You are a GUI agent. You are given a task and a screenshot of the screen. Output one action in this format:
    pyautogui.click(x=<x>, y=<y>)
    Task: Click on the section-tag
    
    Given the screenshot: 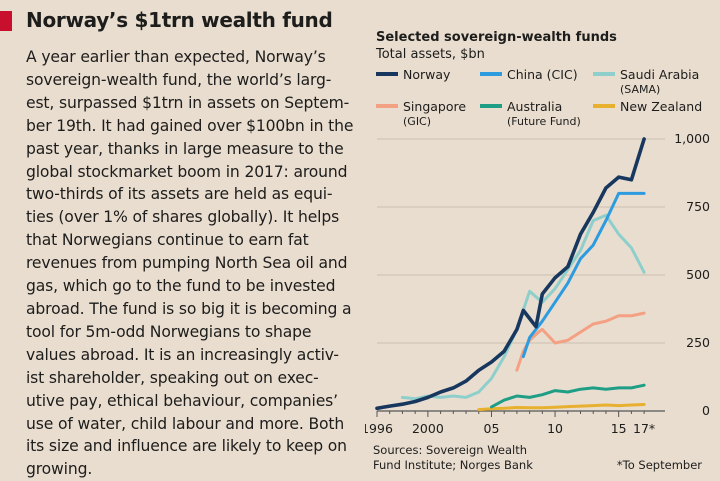 What is the action you would take?
    pyautogui.click(x=6, y=21)
    